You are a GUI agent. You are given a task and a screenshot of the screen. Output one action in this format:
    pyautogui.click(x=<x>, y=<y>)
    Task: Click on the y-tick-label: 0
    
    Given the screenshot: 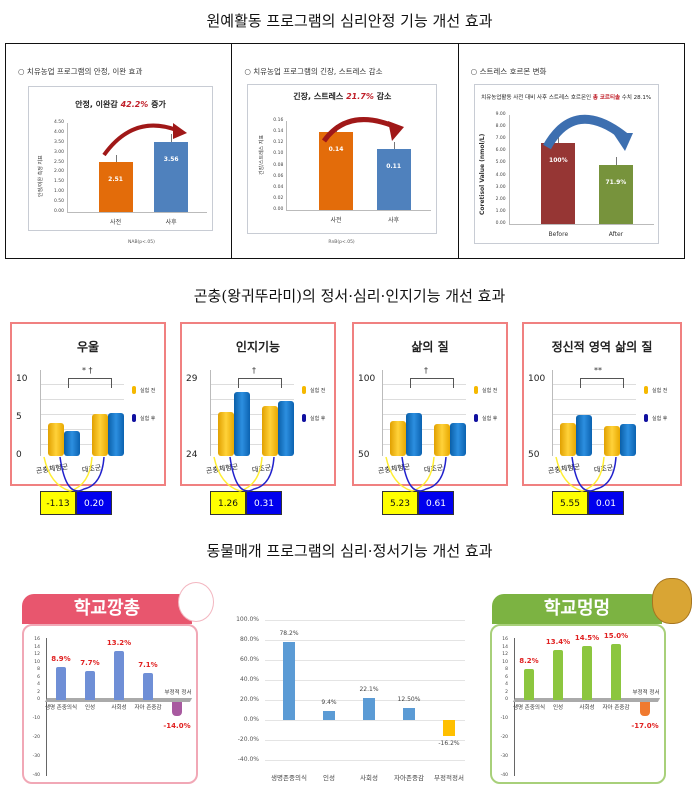 What is the action you would take?
    pyautogui.click(x=19, y=455)
    